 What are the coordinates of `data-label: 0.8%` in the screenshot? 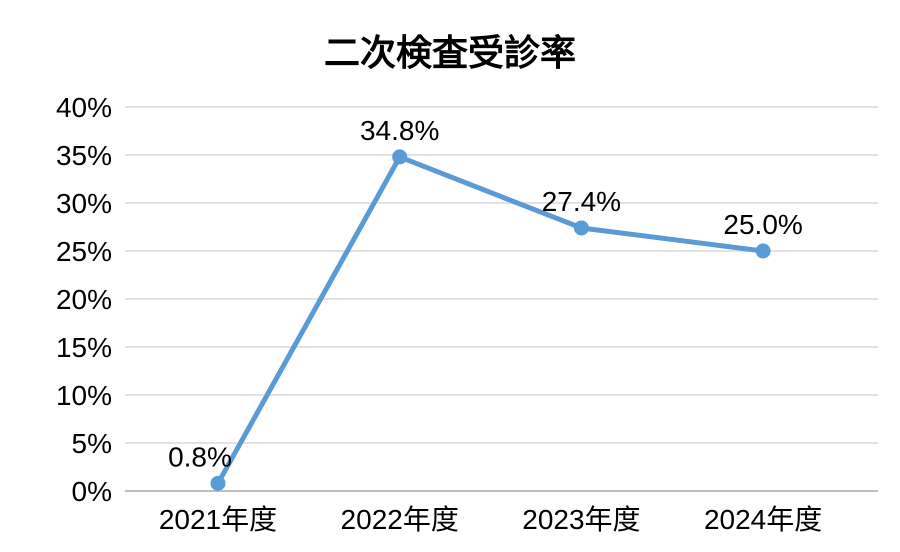 It's located at (200, 456).